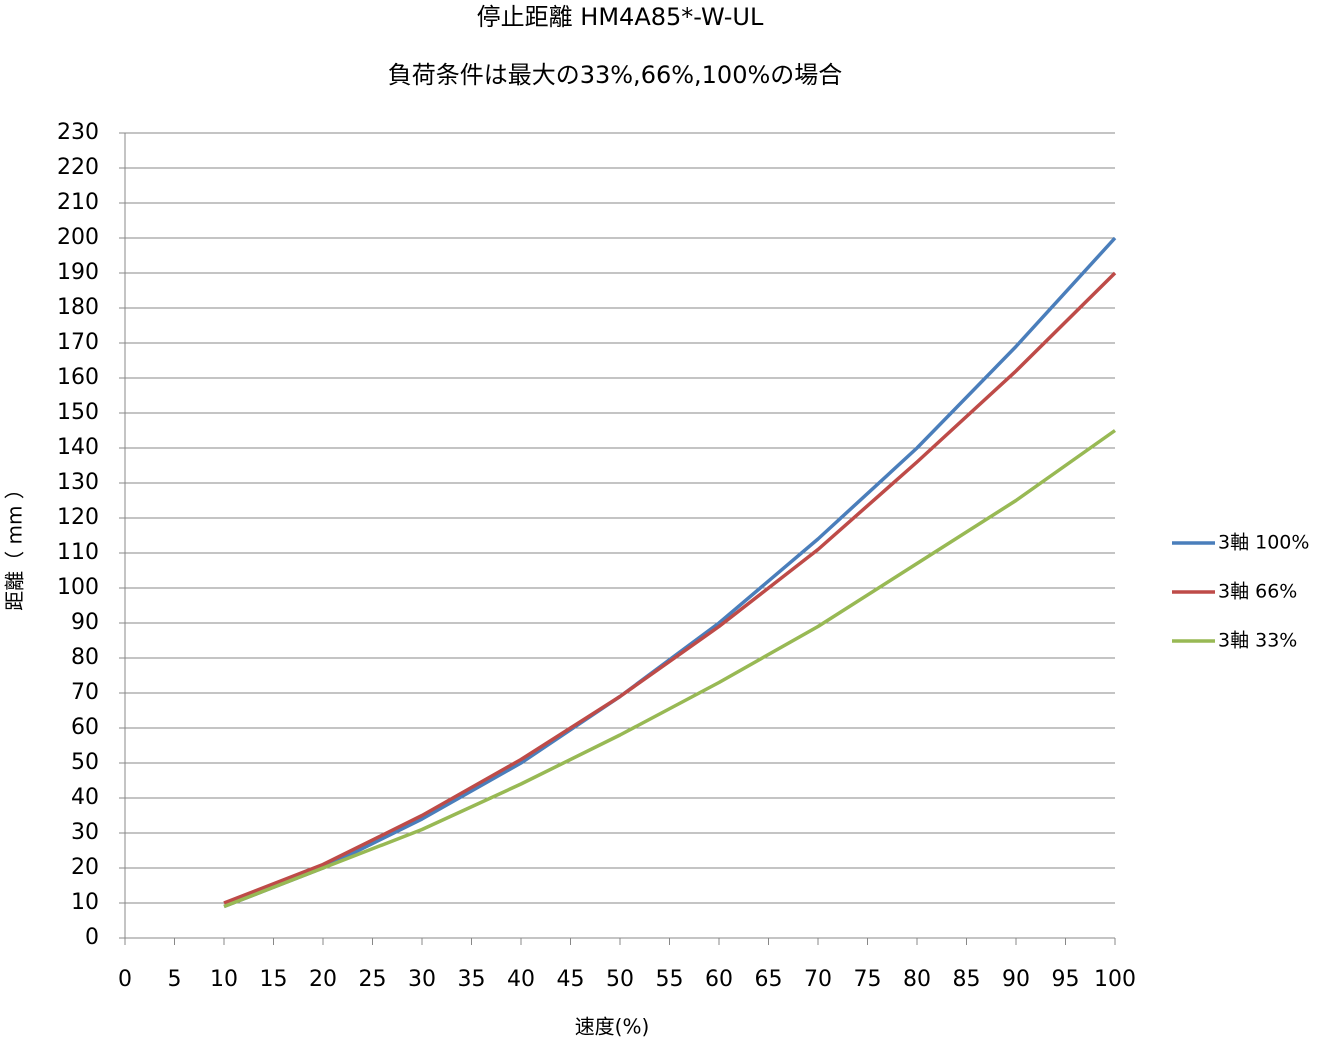 The width and height of the screenshot is (1331, 1043). What do you see at coordinates (769, 979) in the screenshot?
I see `x-tick-label: 65` at bounding box center [769, 979].